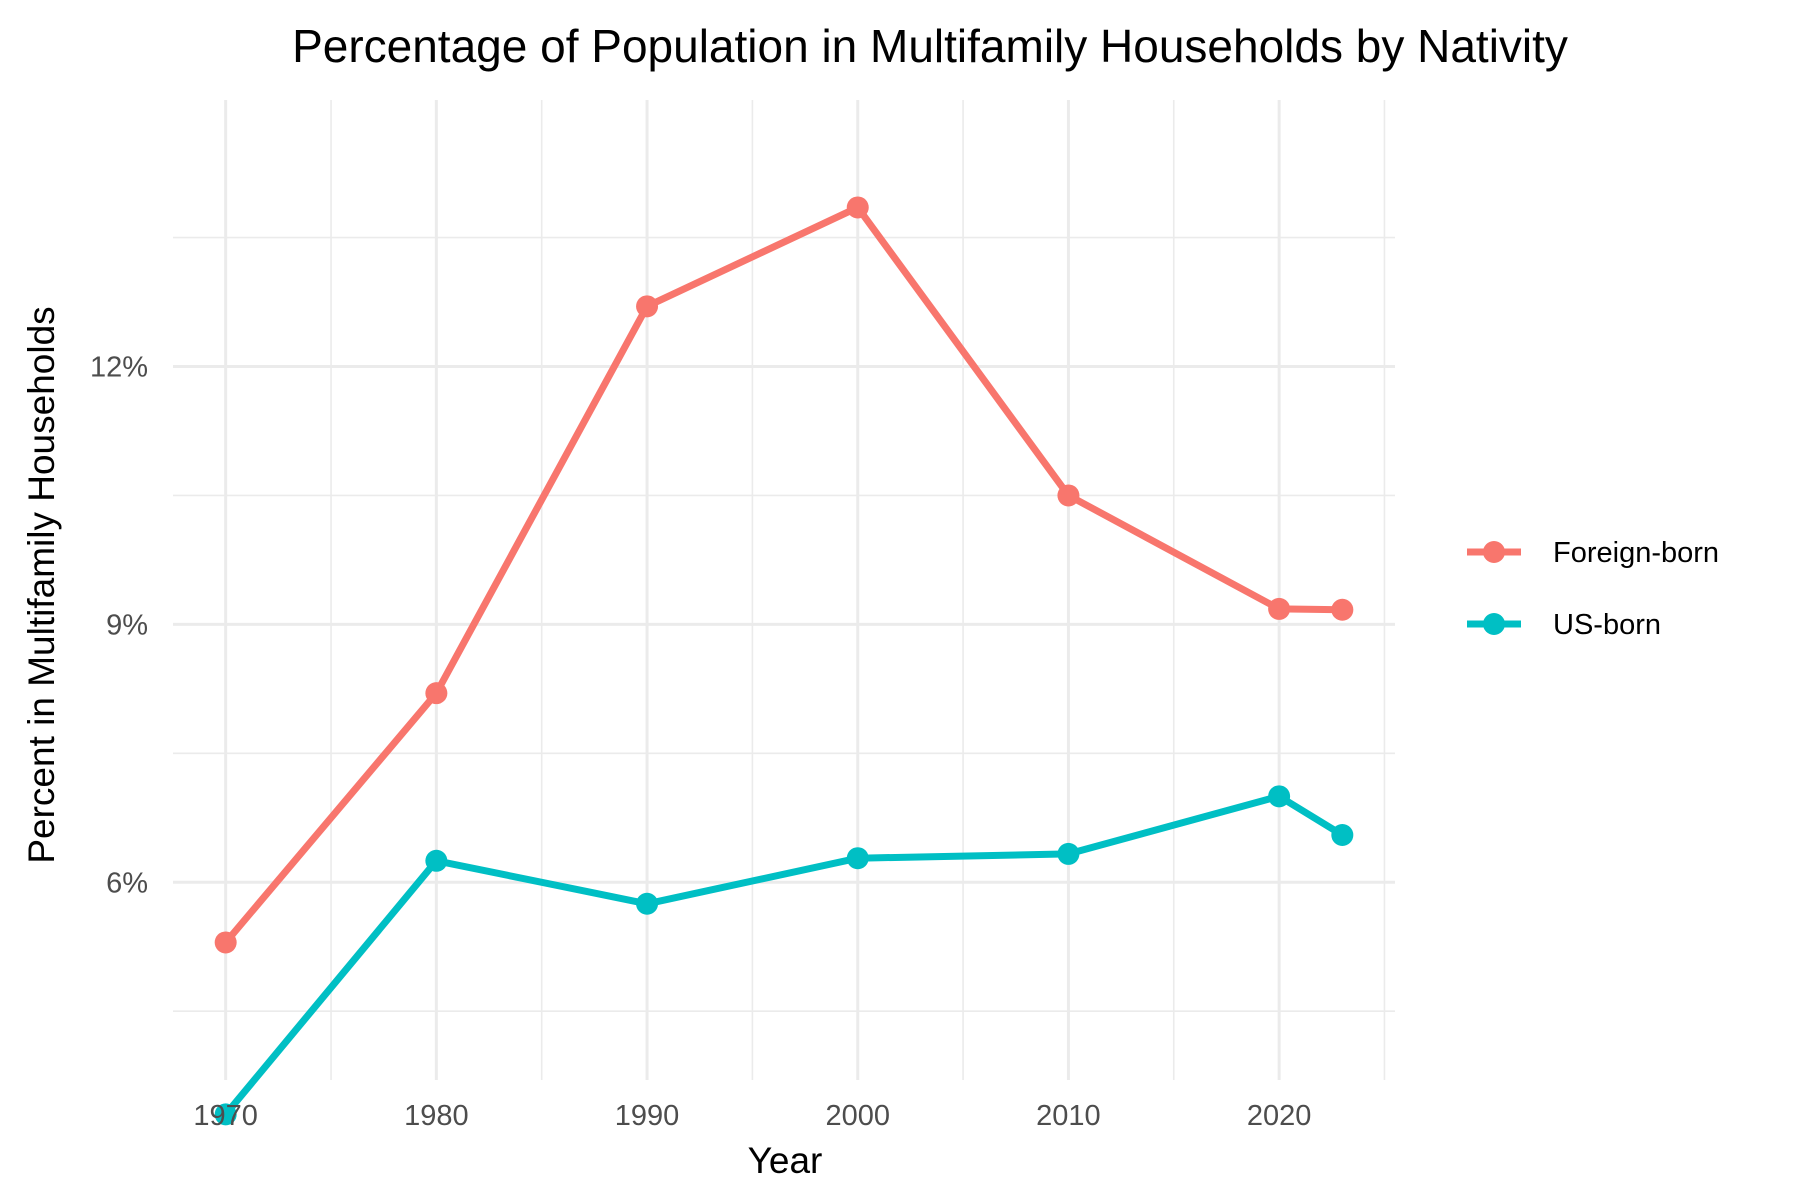 The width and height of the screenshot is (1800, 1200). Describe the element at coordinates (785, 1160) in the screenshot. I see `x-axis-title: Year` at that location.